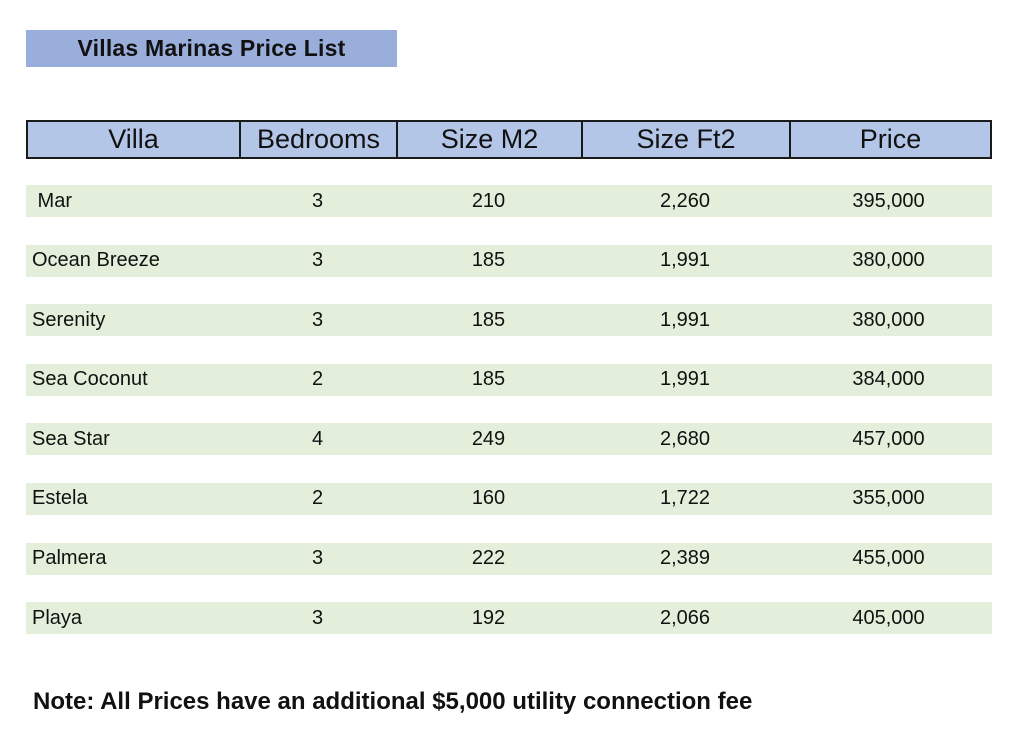 This screenshot has height=749, width=1024. Describe the element at coordinates (71, 438) in the screenshot. I see `cell-villa: Sea Star` at that location.